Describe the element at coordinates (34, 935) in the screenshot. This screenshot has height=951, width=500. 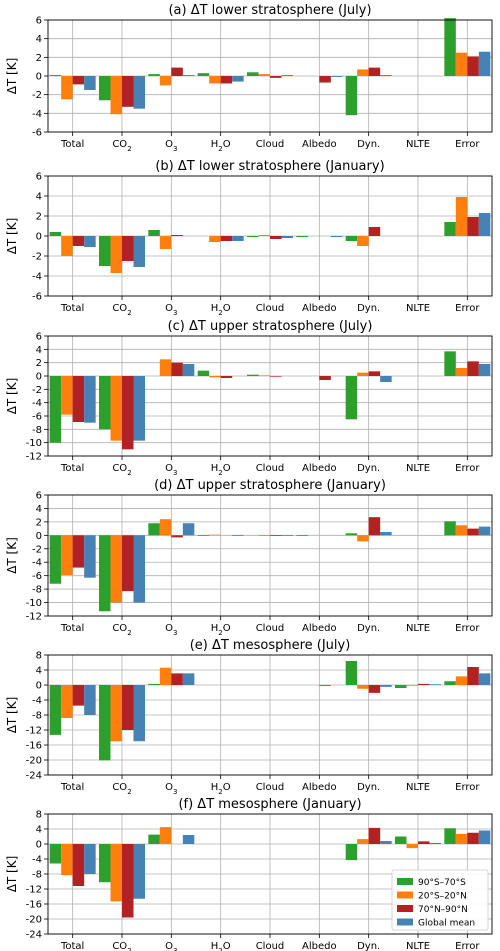
I see `y-tick-label: -24` at that location.